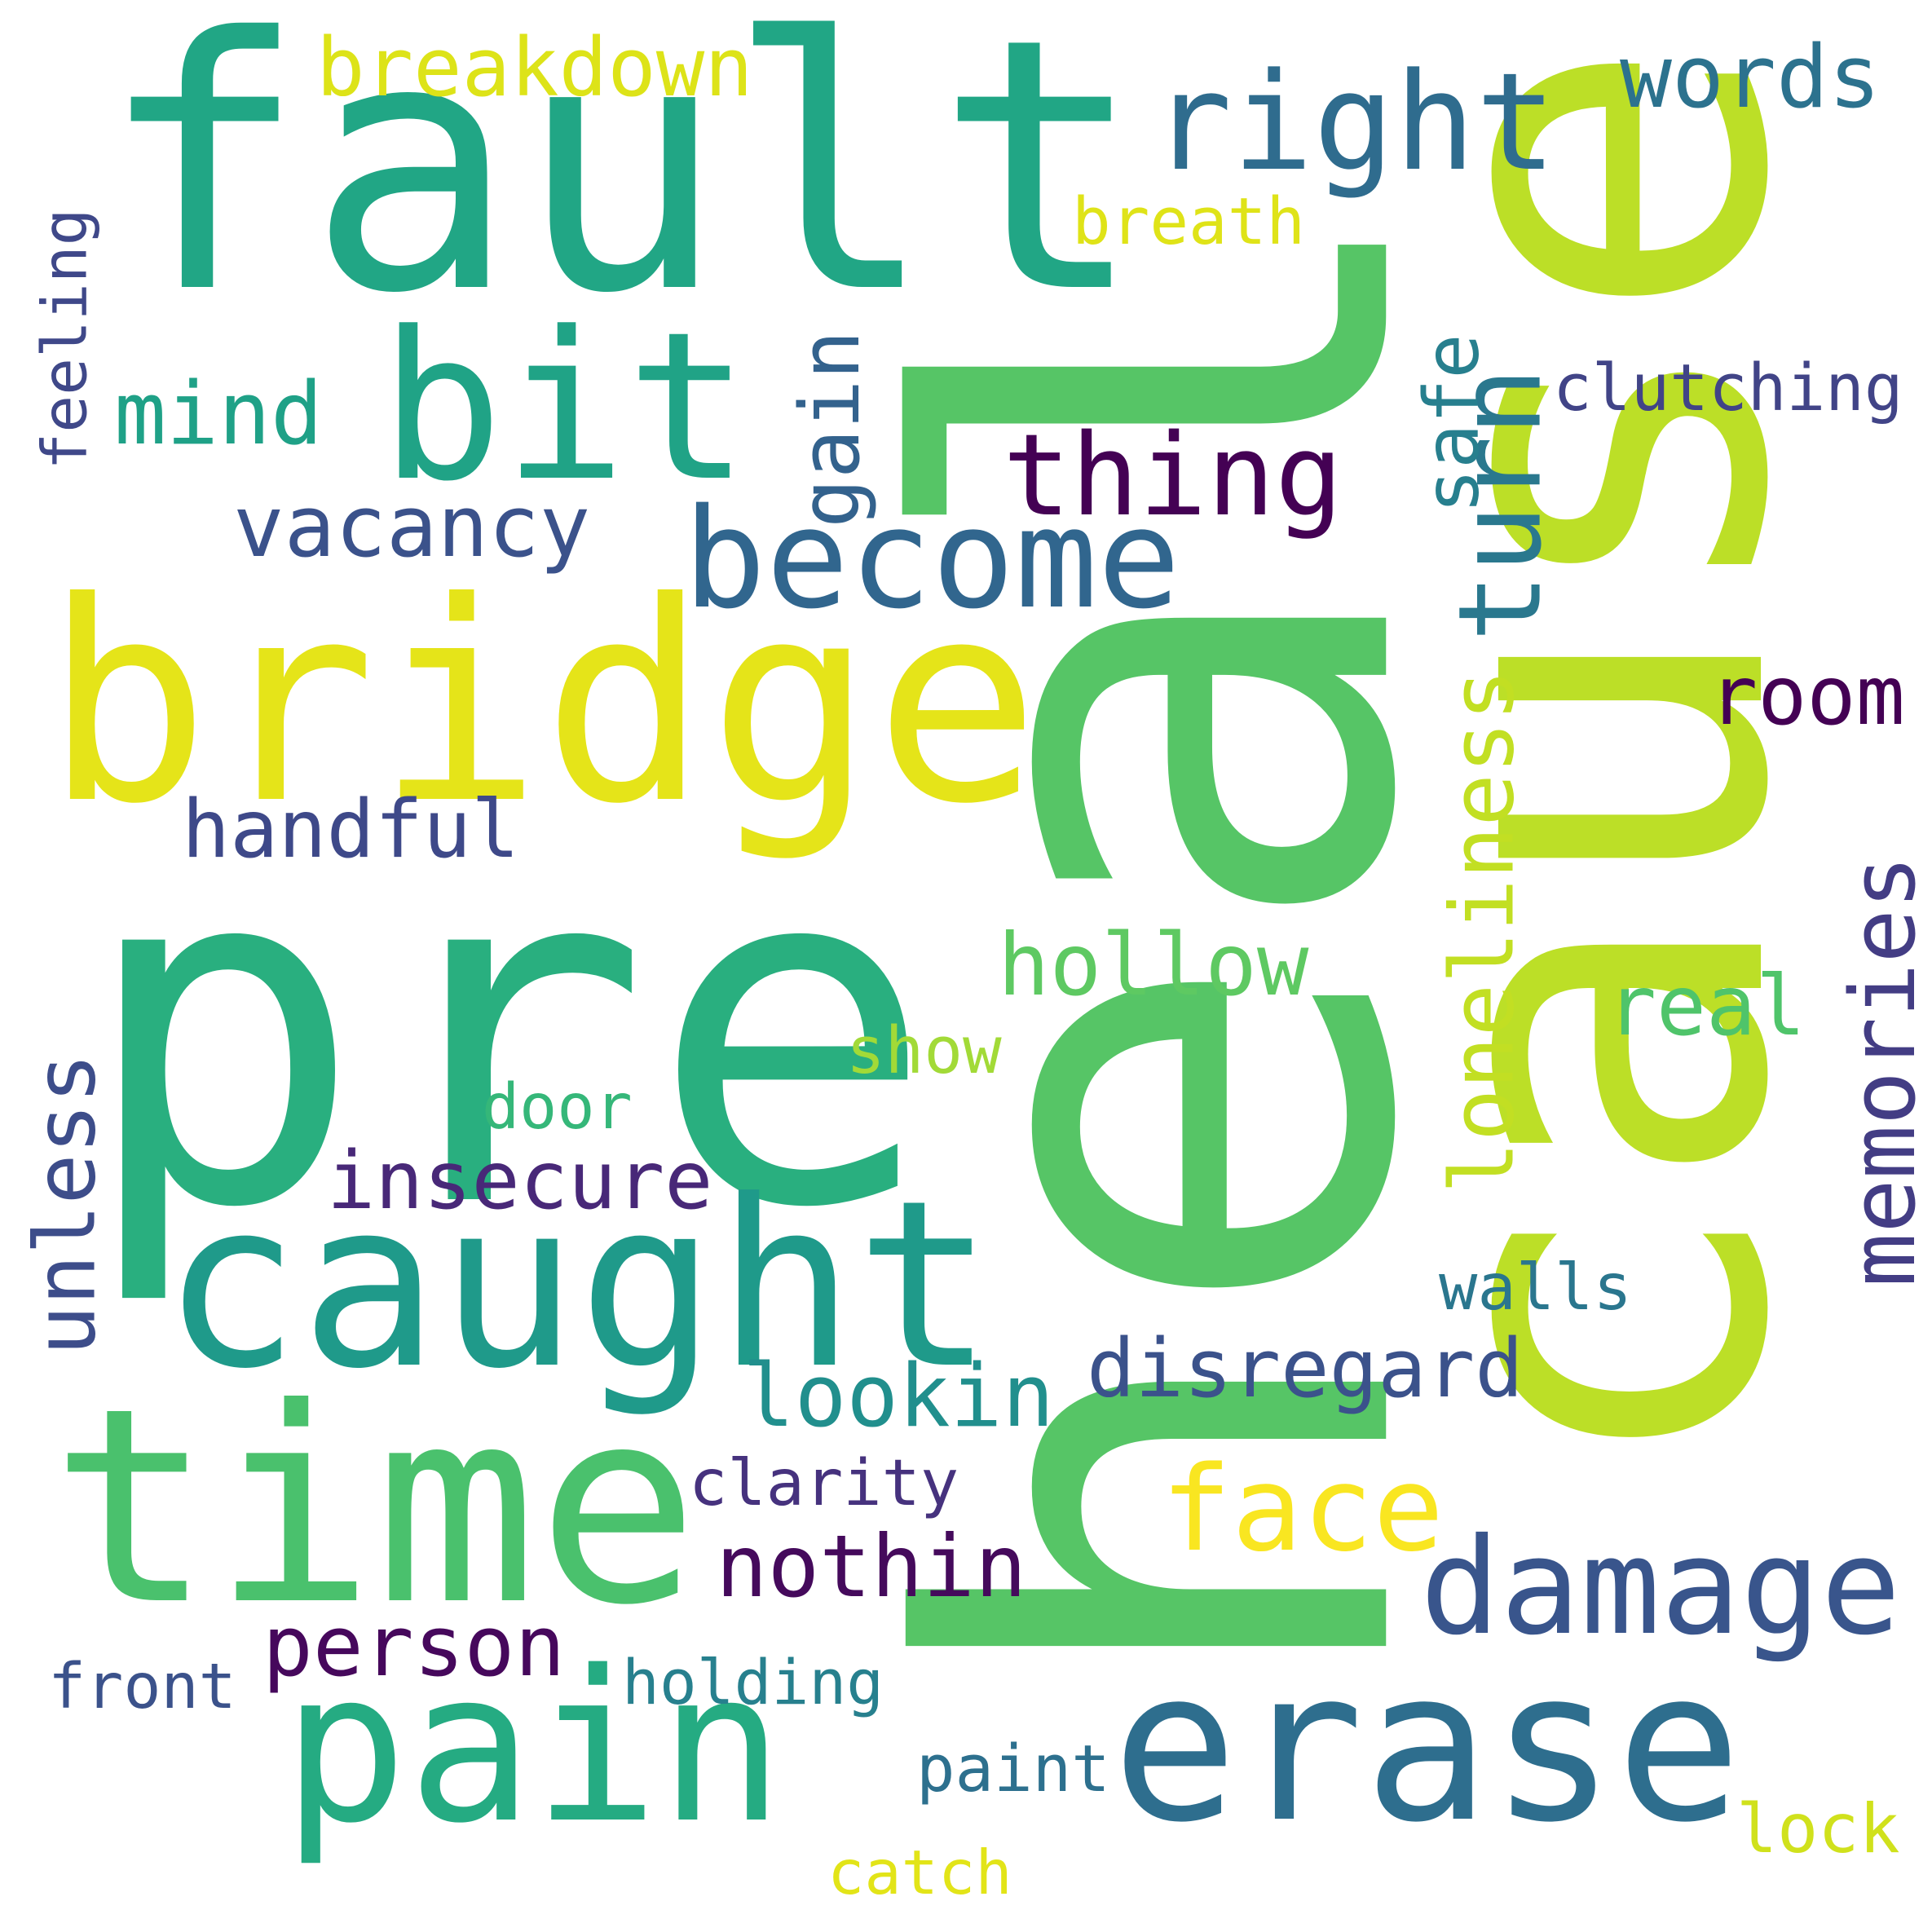 This screenshot has width=1932, height=1932. What do you see at coordinates (1427, 1747) in the screenshot?
I see `word-erase: erase` at bounding box center [1427, 1747].